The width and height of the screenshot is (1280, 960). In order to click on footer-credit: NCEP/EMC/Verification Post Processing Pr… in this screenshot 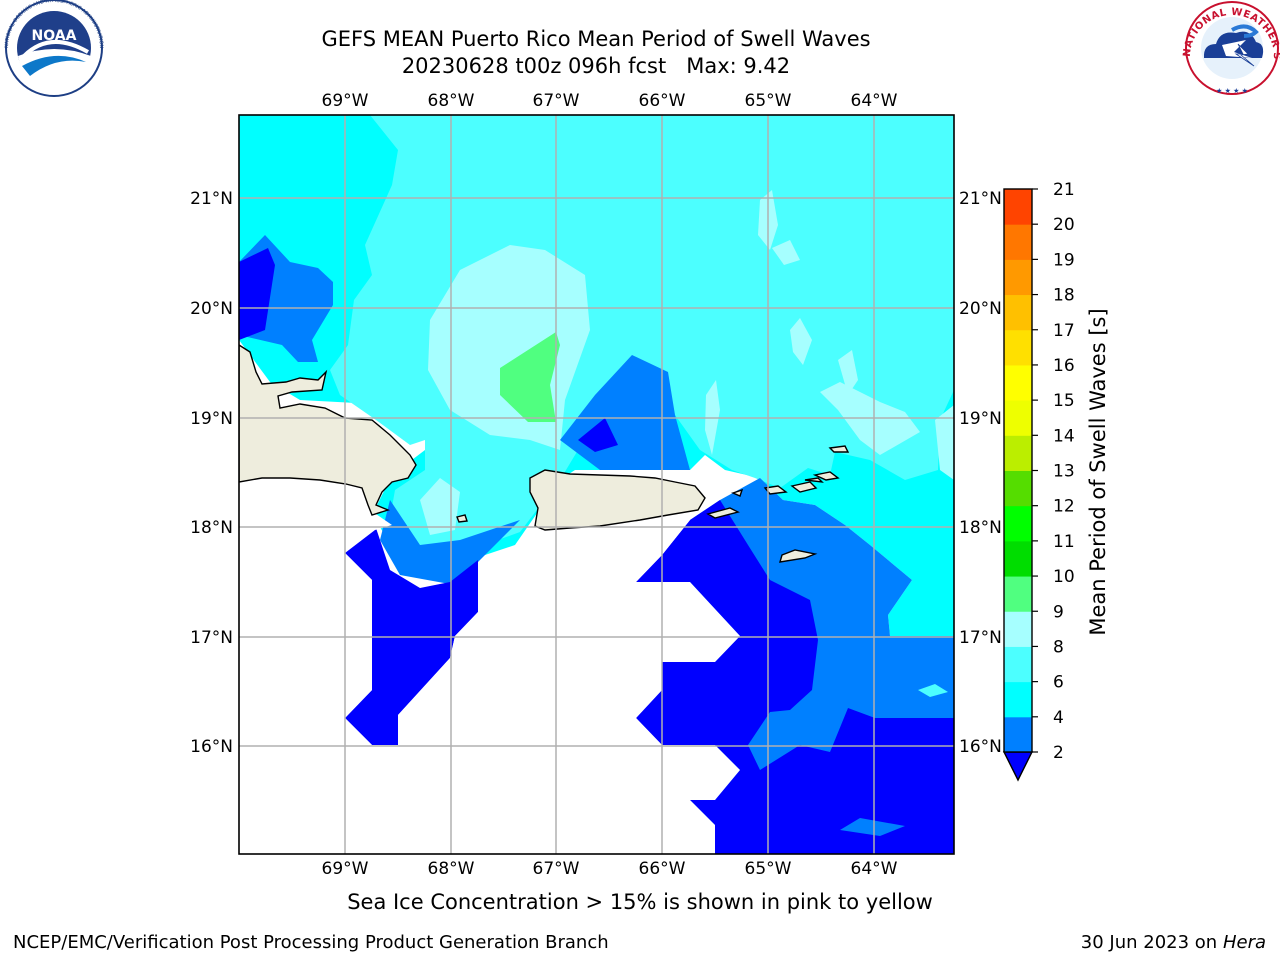, I will do `click(311, 942)`.